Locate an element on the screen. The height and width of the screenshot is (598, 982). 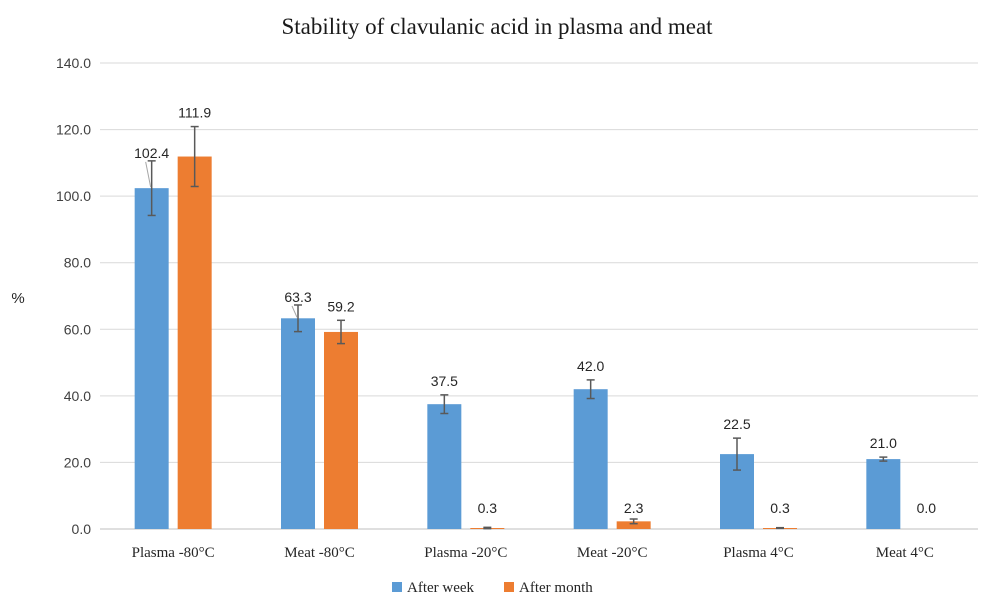
y-tick-label: 120.0 is located at coordinates (73, 130).